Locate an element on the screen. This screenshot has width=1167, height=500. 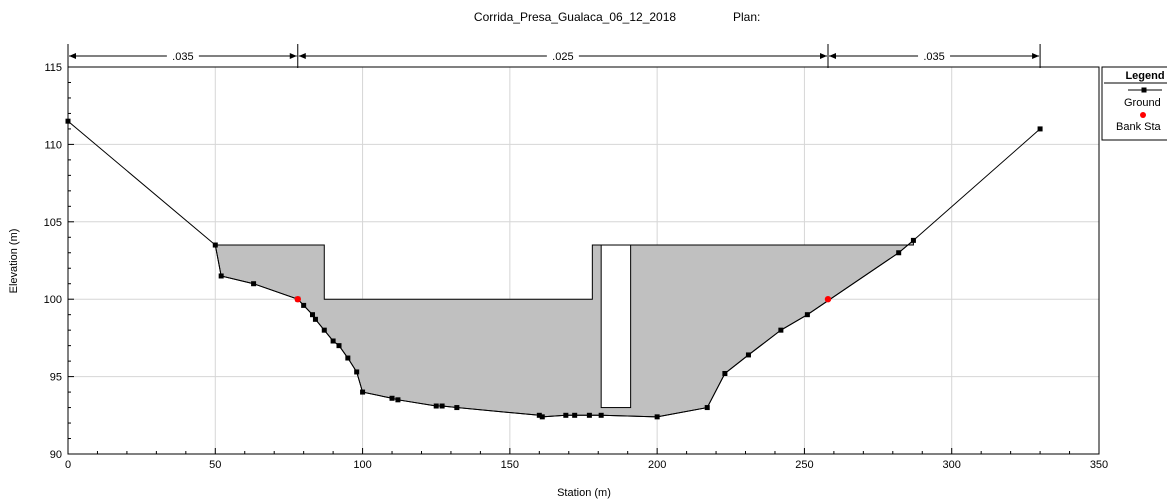
manning-n-label: .025 is located at coordinates (562, 57).